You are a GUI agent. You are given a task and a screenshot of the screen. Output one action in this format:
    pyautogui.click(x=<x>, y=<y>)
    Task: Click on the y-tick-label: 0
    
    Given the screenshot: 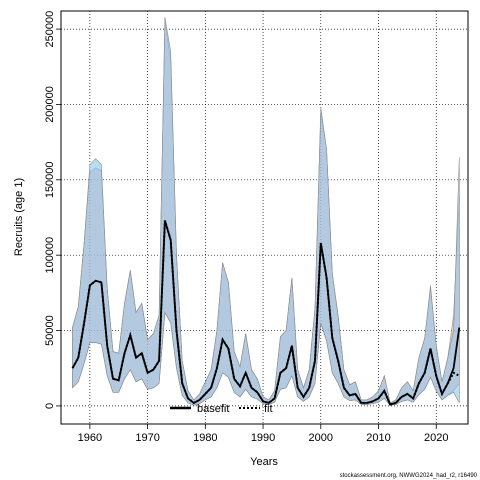 What is the action you would take?
    pyautogui.click(x=50, y=406)
    